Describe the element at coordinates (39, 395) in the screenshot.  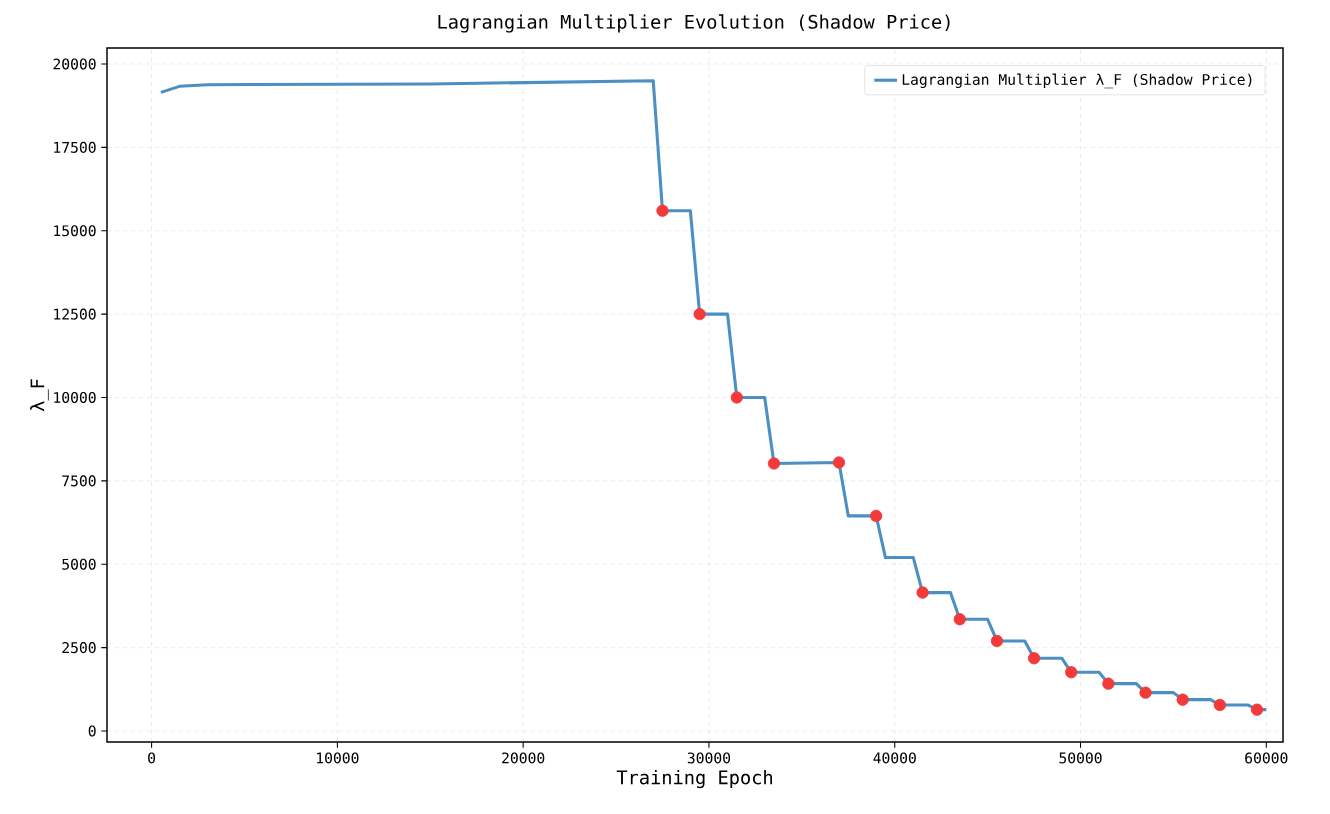
I see `y-axis-title: λ_F` at that location.